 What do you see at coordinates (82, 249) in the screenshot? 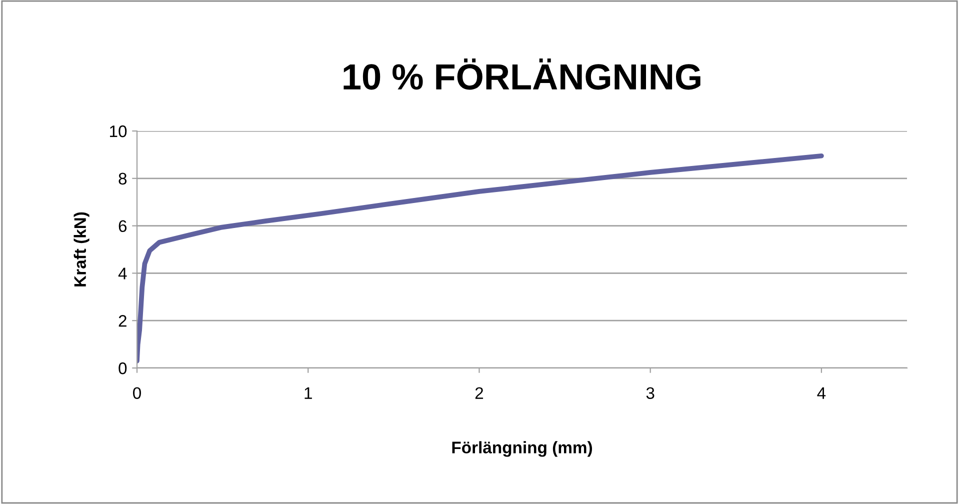
I see `y-axis-title: Kraft (kN)` at bounding box center [82, 249].